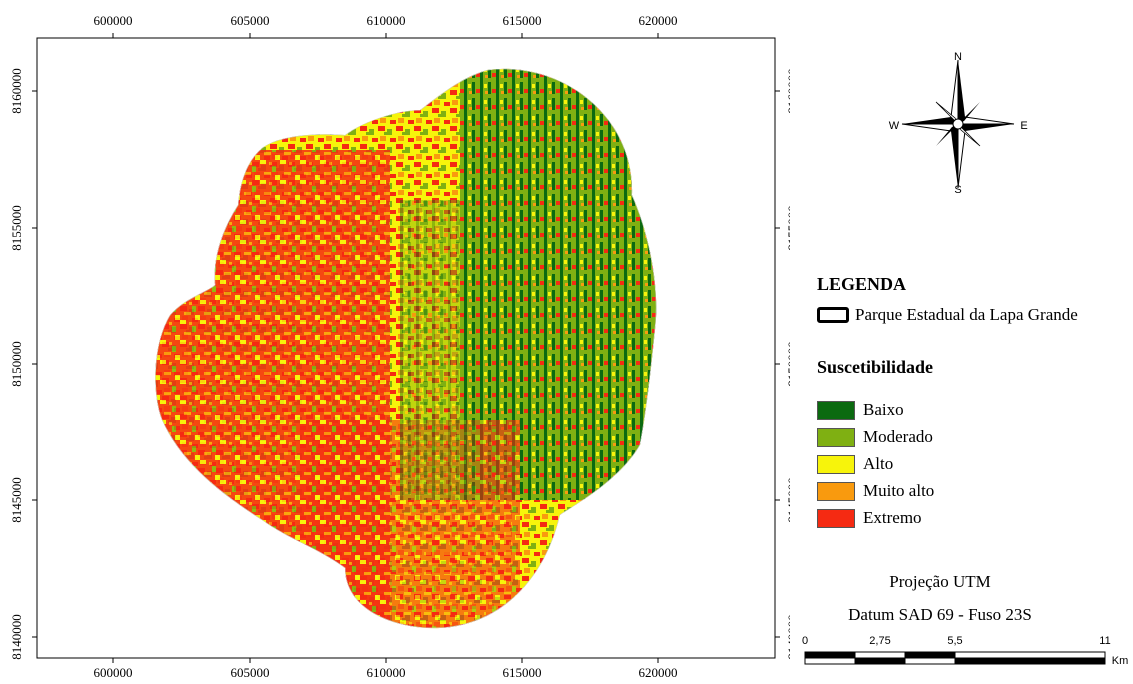 The image size is (1133, 684). Describe the element at coordinates (16, 637) in the screenshot. I see `y-tick-left-4: 8140000` at that location.